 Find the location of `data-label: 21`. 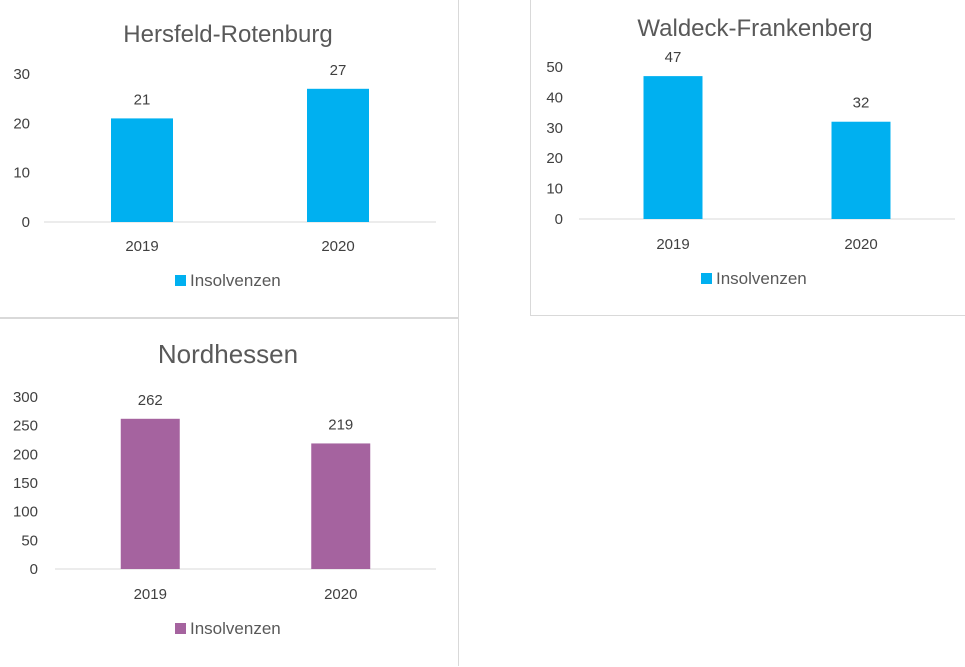

data-label: 21 is located at coordinates (142, 99).